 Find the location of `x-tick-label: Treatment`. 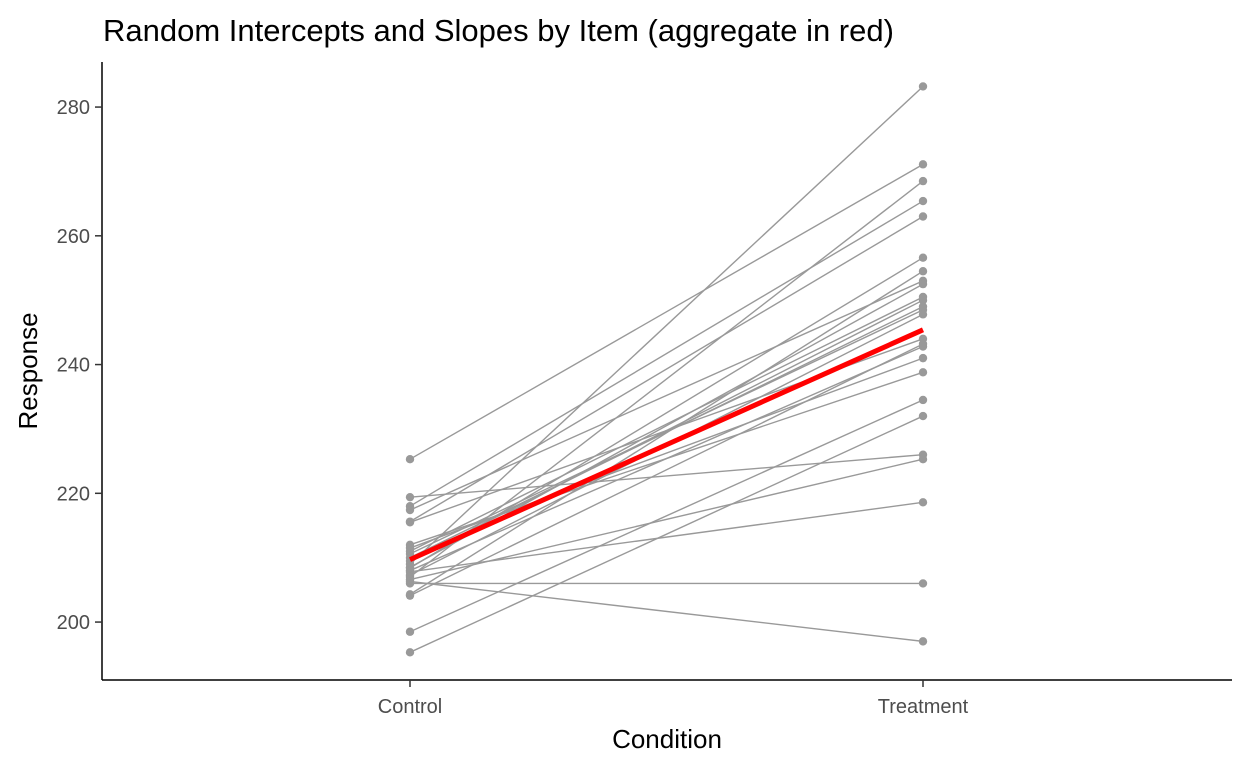

x-tick-label: Treatment is located at coordinates (923, 707).